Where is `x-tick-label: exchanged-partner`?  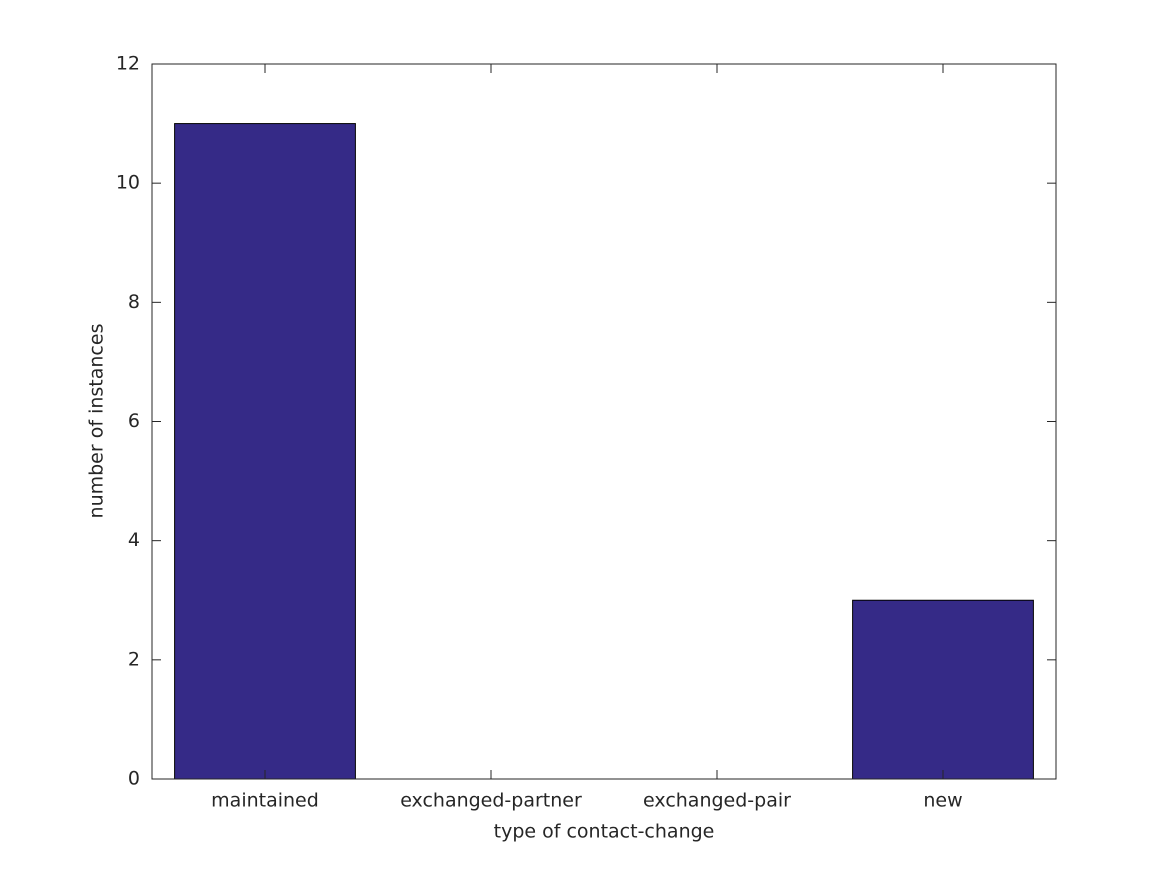
x-tick-label: exchanged-partner is located at coordinates (491, 801).